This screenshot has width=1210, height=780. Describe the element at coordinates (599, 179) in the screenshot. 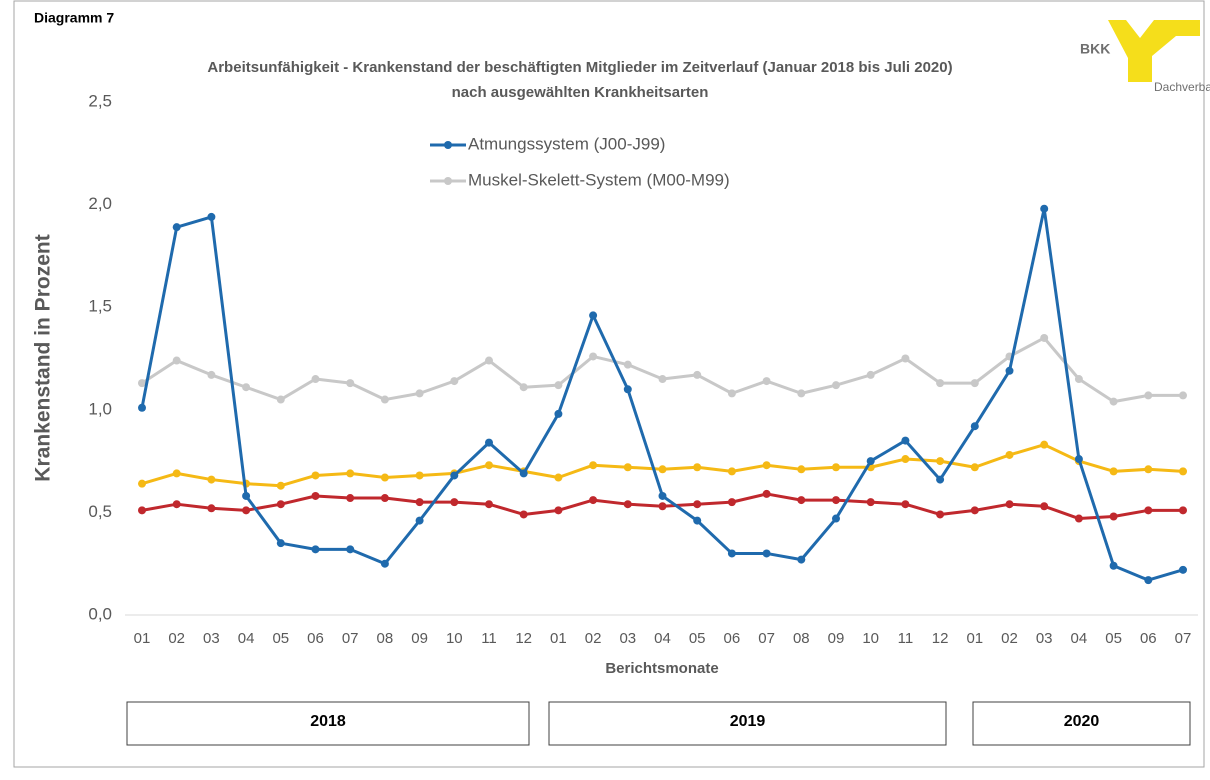

I see `legend-label: Muskel-Skelett-System (M00-M99)` at that location.